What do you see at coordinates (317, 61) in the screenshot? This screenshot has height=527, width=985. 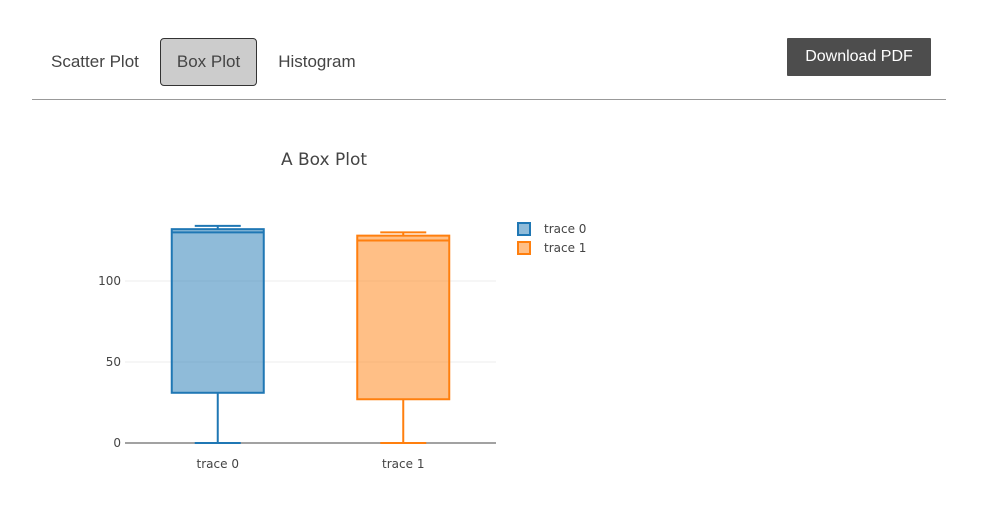 I see `tab-histogram: Histogram` at bounding box center [317, 61].